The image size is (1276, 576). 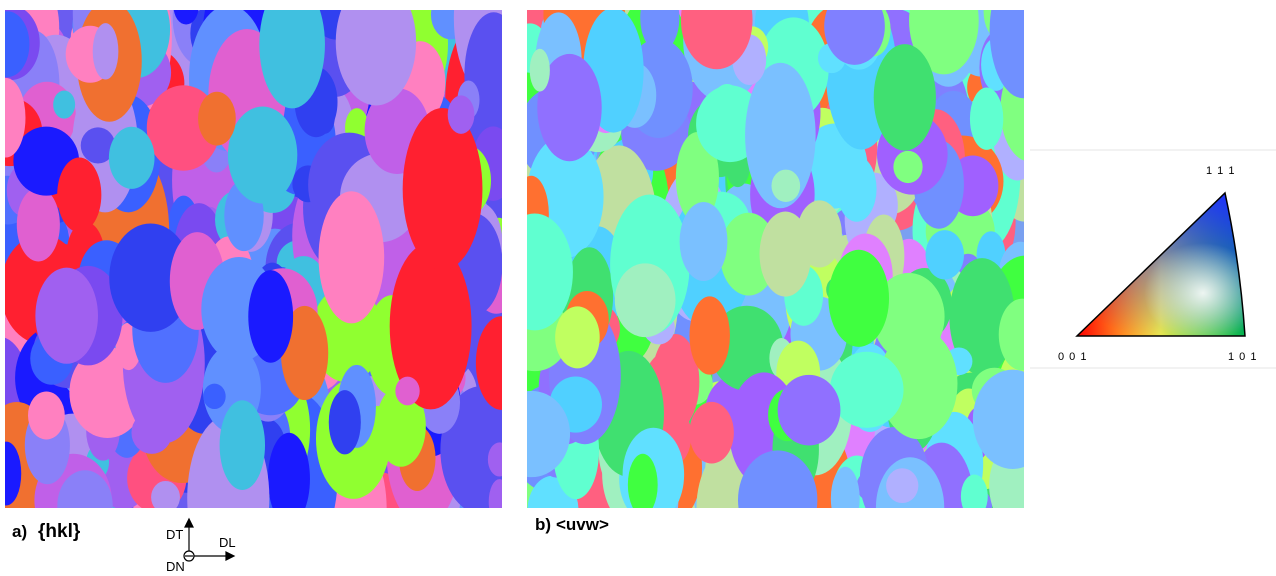 What do you see at coordinates (19, 531) in the screenshot?
I see `panel-letter: a)` at bounding box center [19, 531].